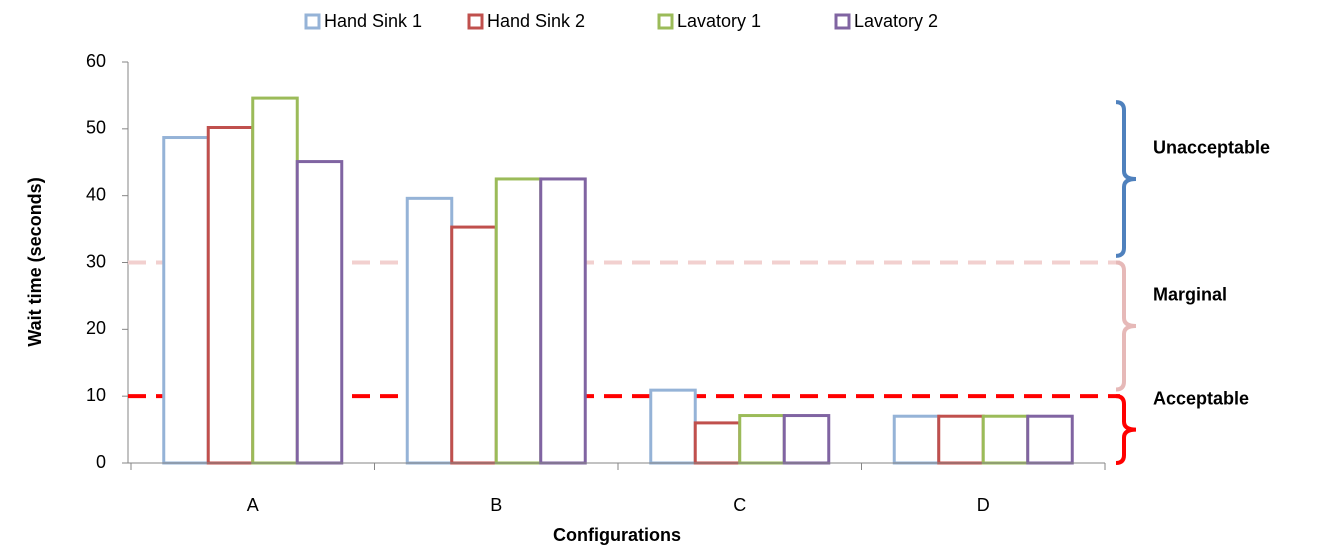 The image size is (1317, 550). Describe the element at coordinates (96, 194) in the screenshot. I see `y-tick-label: 40` at that location.